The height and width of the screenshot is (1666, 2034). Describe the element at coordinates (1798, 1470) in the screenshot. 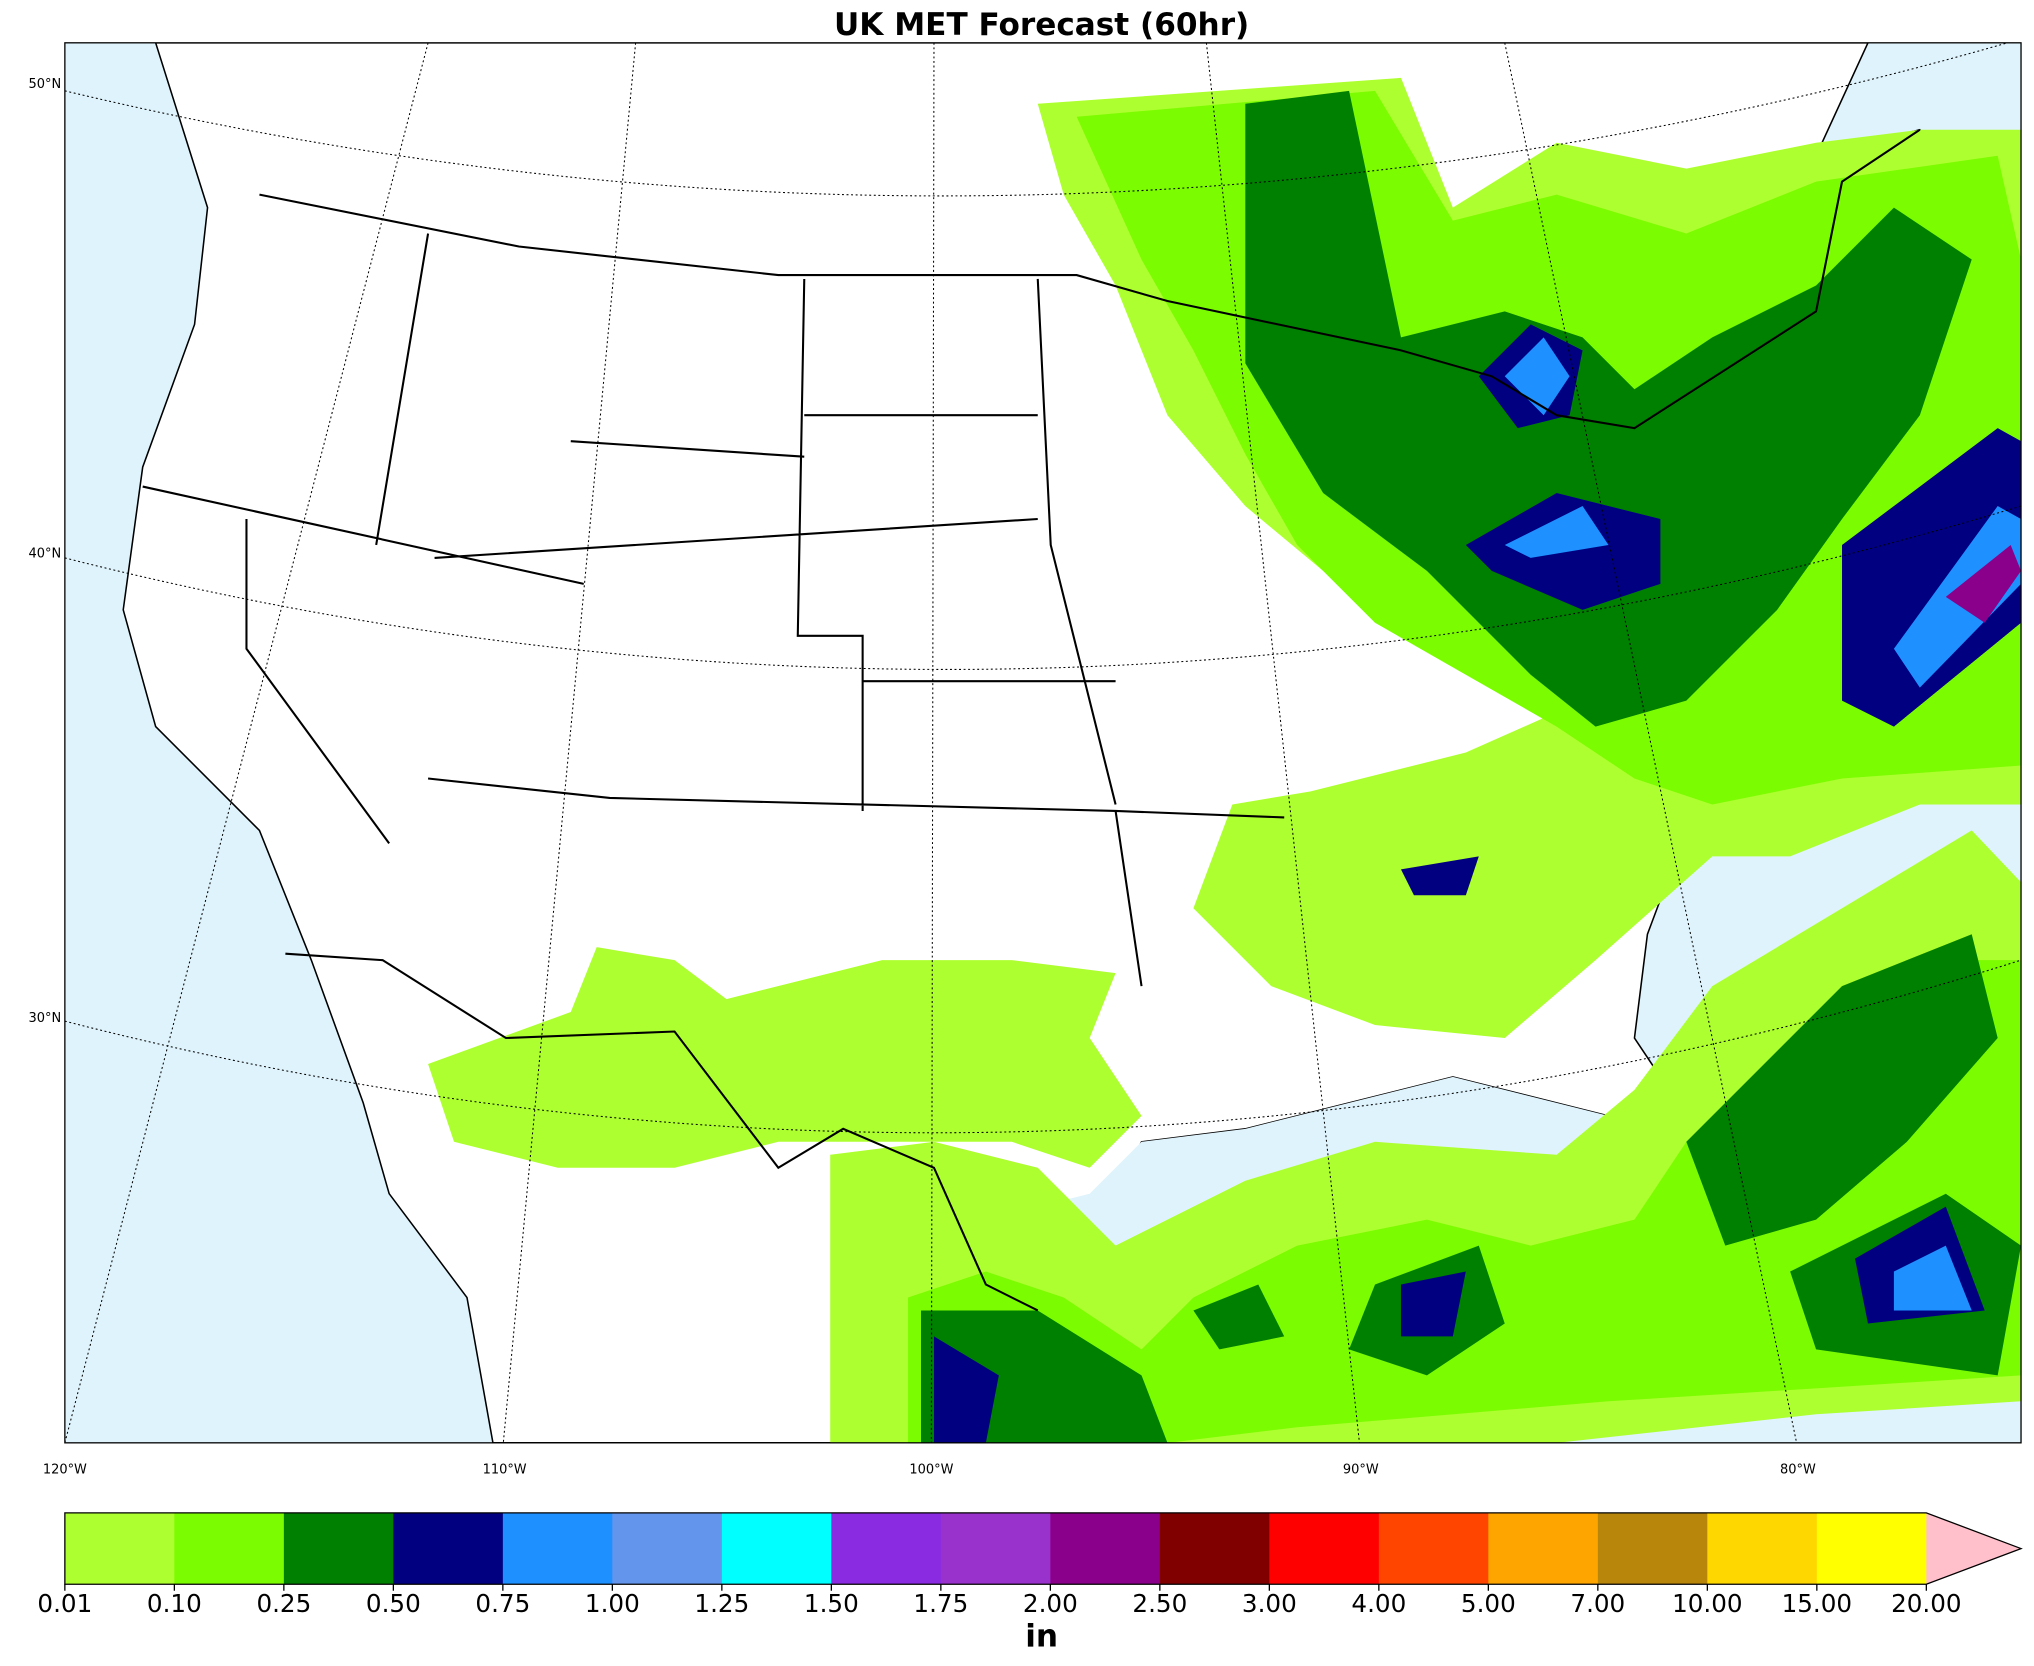

I see `lon-label: 80°W` at that location.